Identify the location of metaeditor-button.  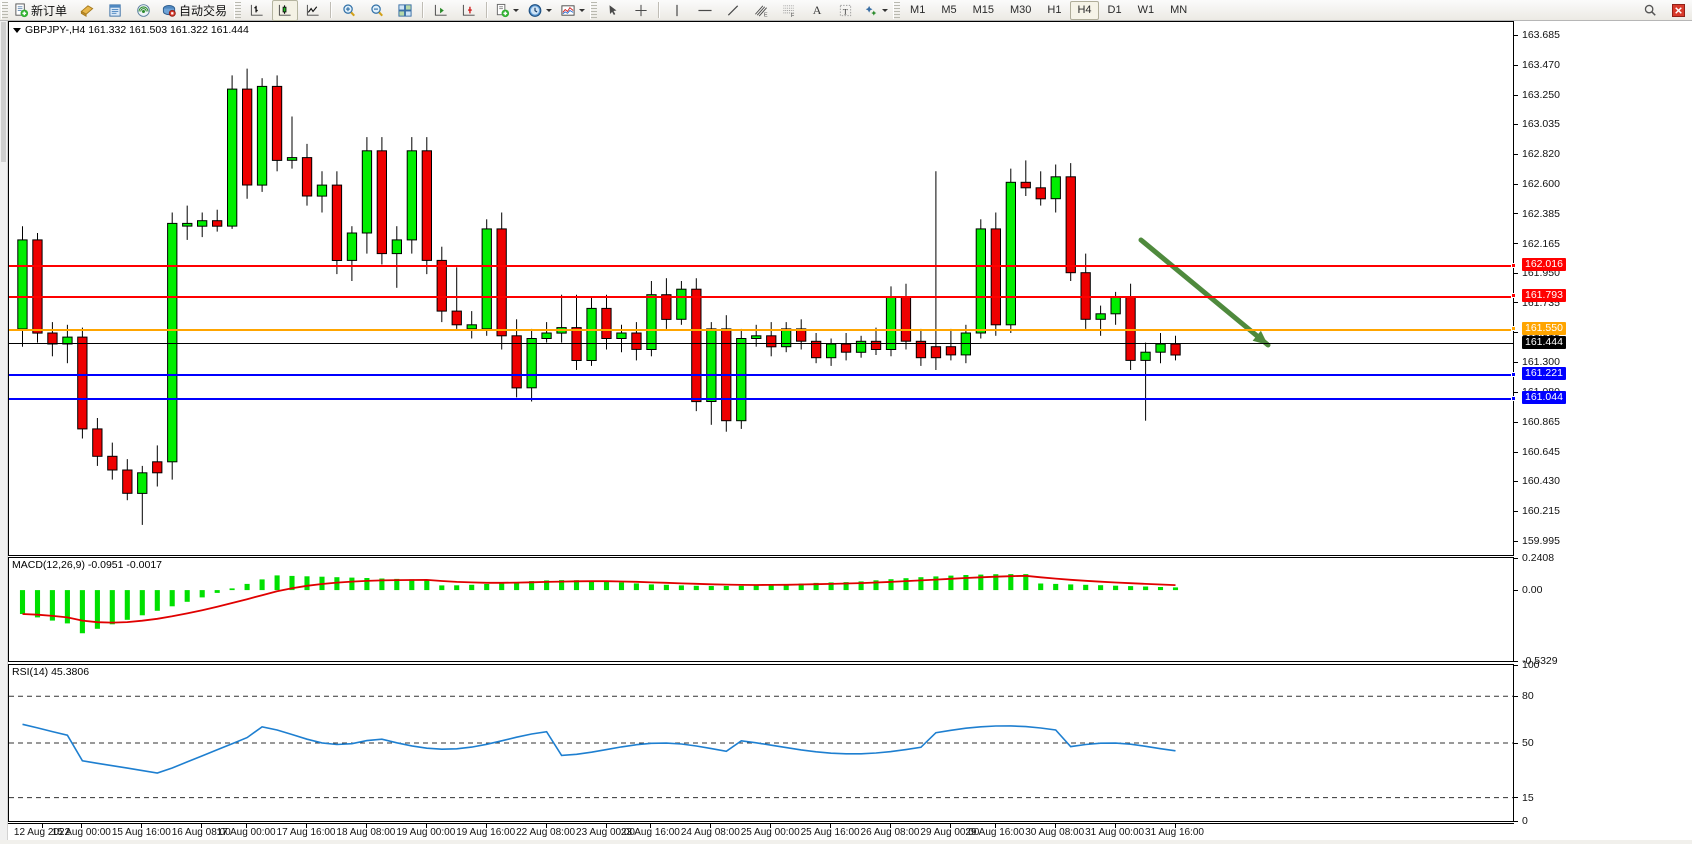
(87, 10).